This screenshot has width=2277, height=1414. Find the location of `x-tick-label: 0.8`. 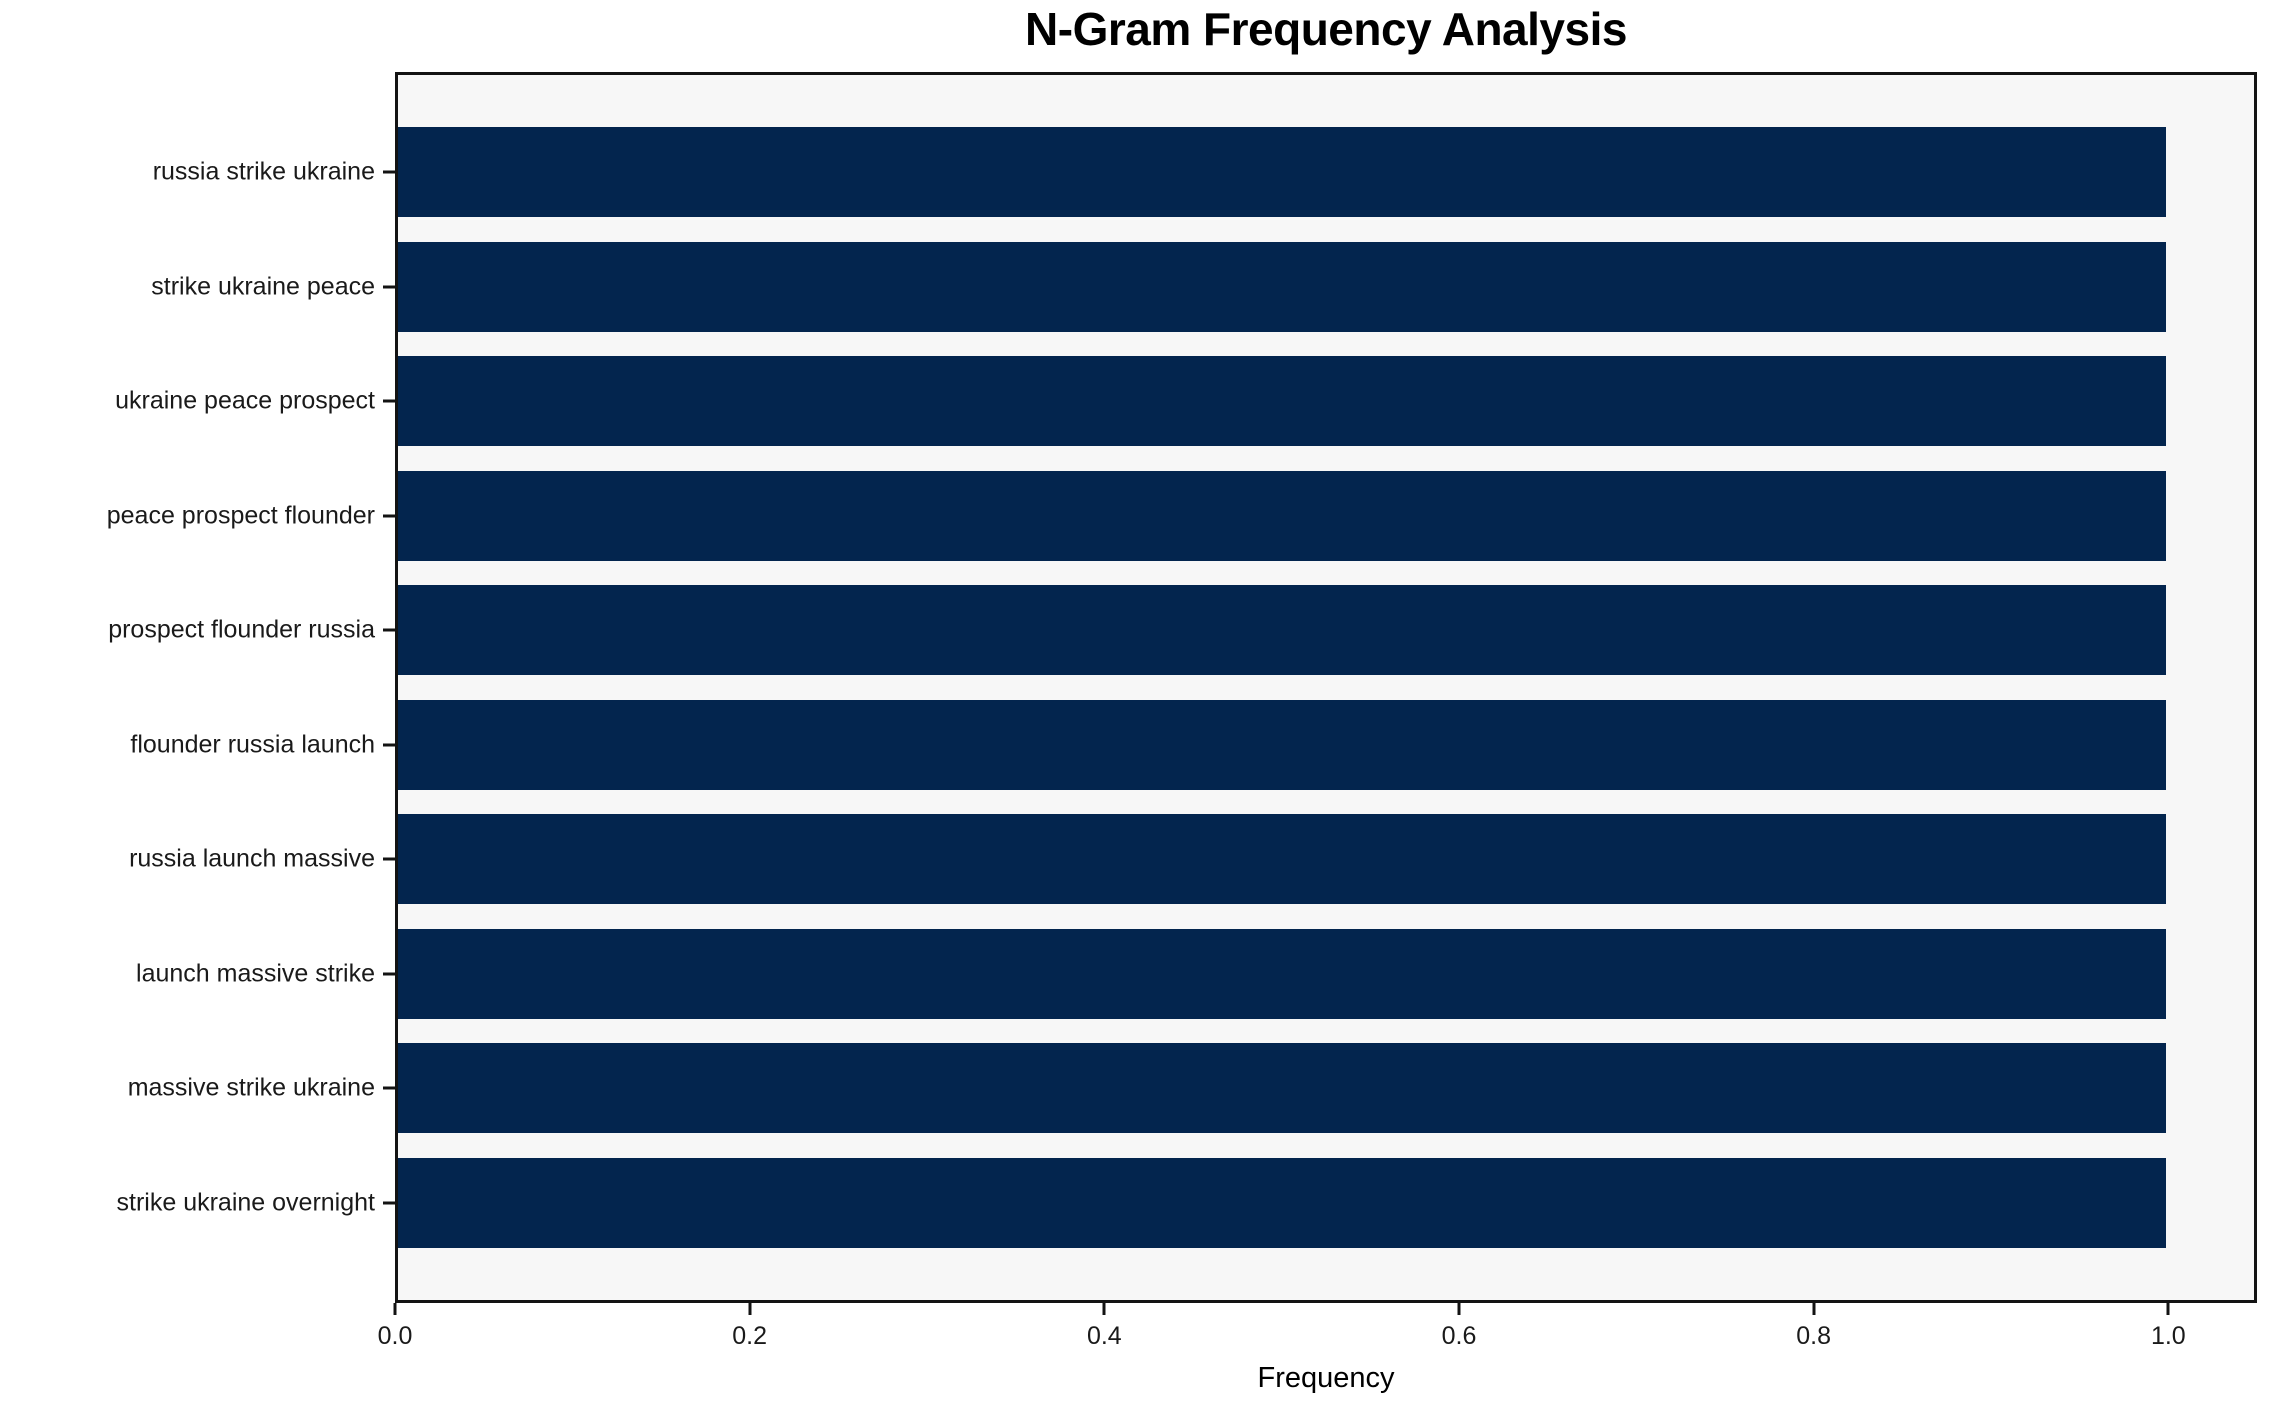

x-tick-label: 0.8 is located at coordinates (1814, 1336).